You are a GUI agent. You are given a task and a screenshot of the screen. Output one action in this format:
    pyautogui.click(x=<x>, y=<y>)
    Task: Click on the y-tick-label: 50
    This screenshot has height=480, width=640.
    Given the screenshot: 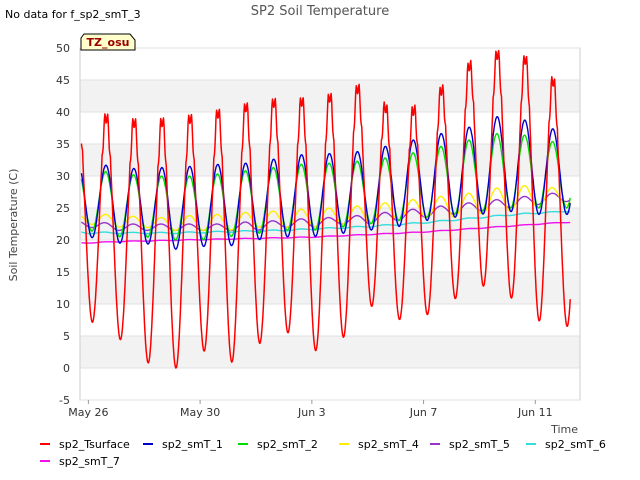 What is the action you would take?
    pyautogui.click(x=63, y=48)
    